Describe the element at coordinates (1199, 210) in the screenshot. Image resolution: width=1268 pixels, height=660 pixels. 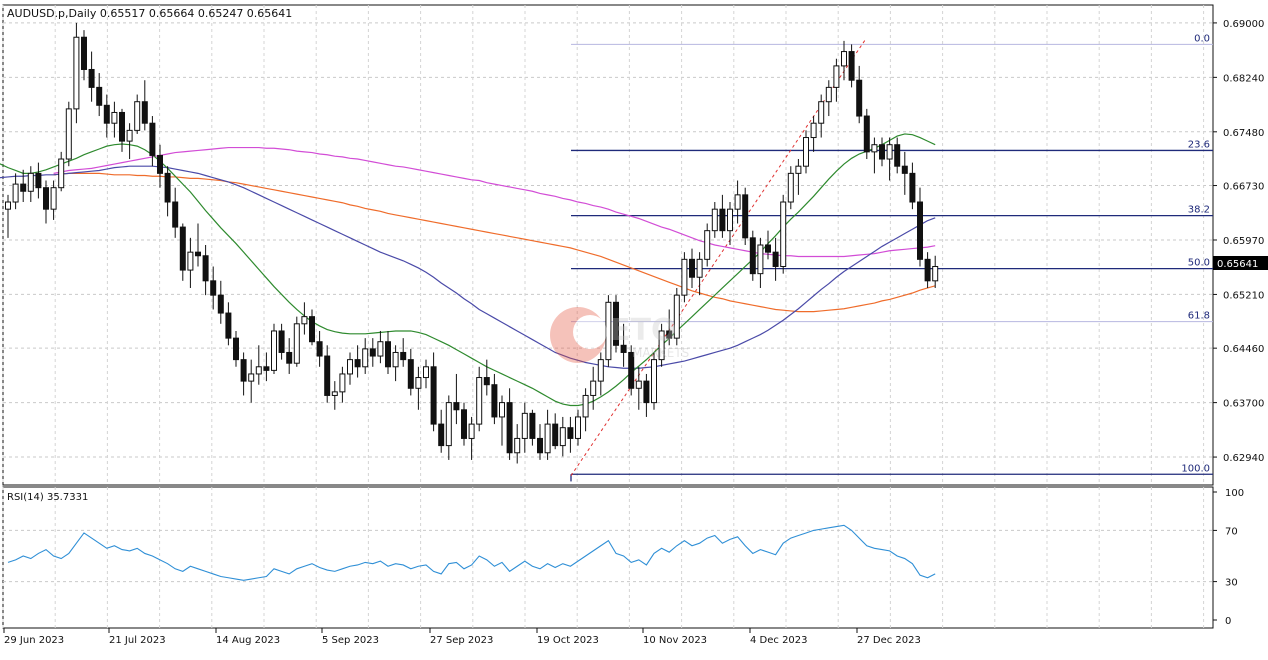
I see `fib-level-label: 38.2` at that location.